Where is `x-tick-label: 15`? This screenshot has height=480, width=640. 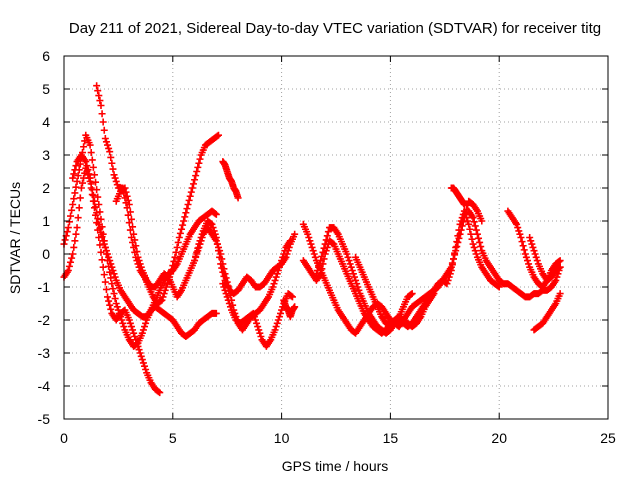 x-tick-label: 15 is located at coordinates (391, 438).